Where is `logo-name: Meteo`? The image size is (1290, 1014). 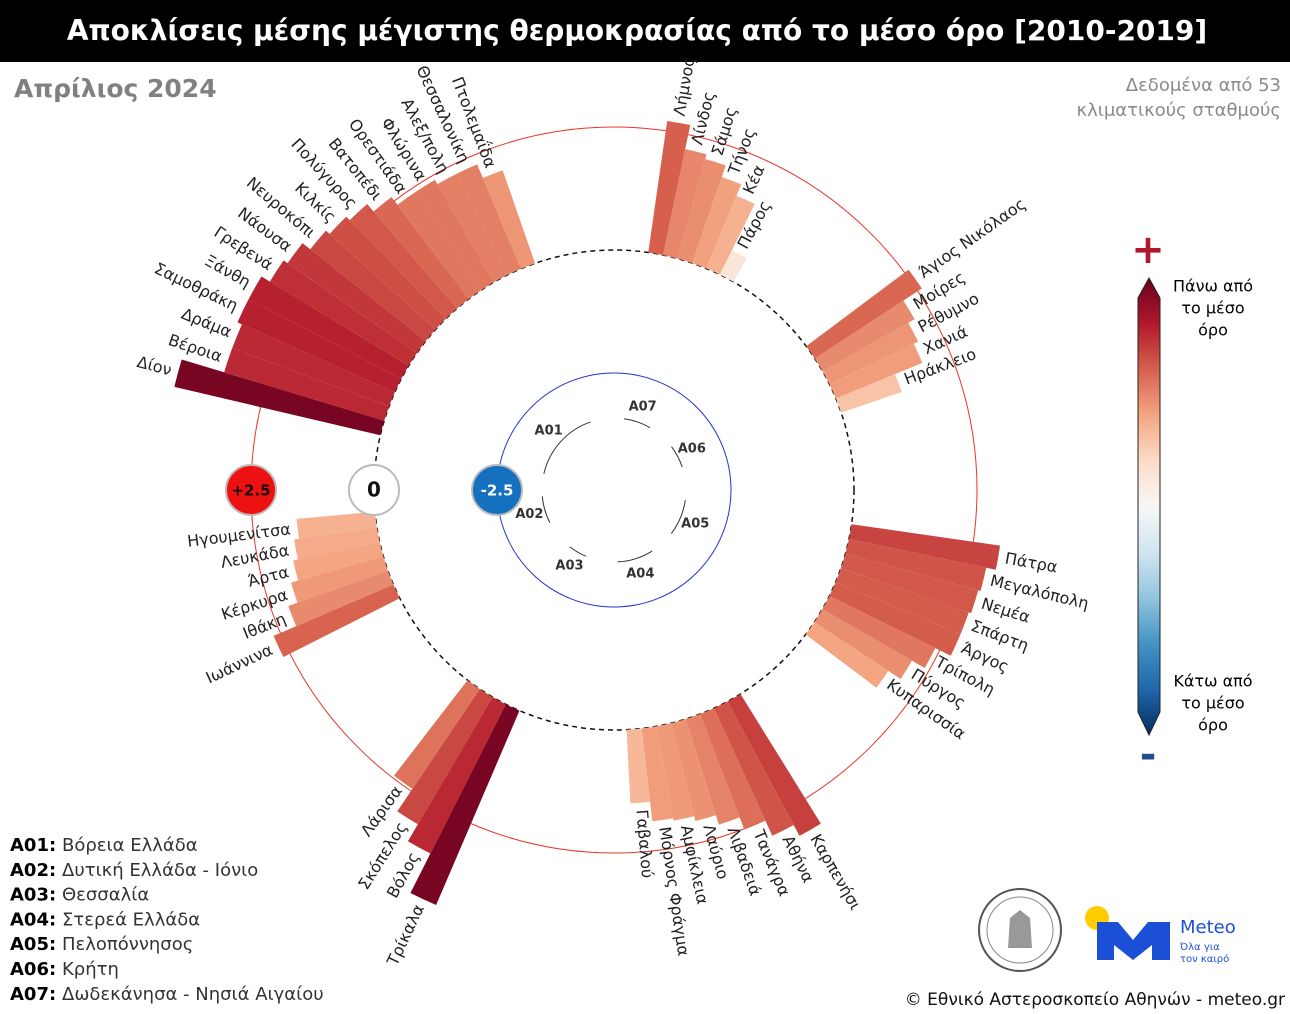 logo-name: Meteo is located at coordinates (1208, 927).